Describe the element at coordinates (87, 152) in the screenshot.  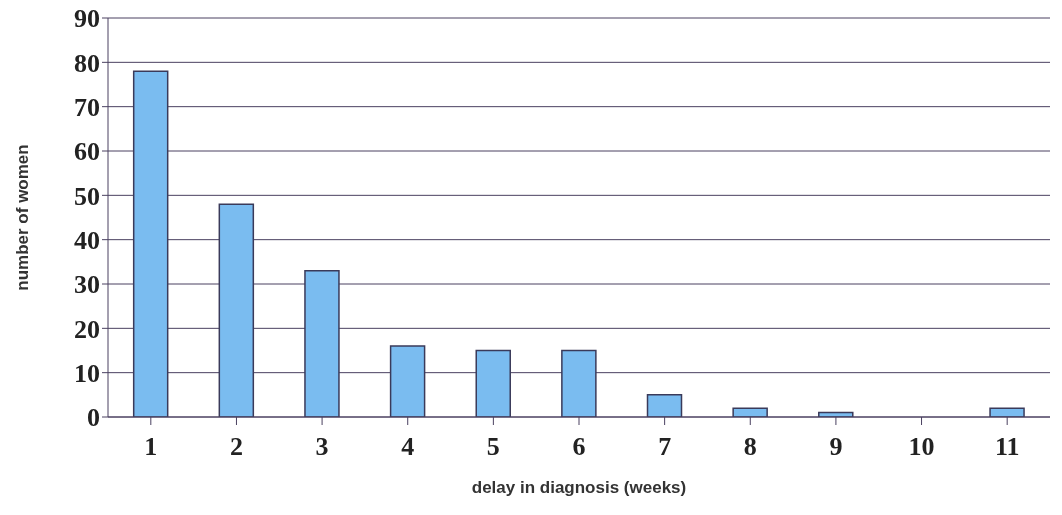
I see `y-tick-label: 60` at that location.